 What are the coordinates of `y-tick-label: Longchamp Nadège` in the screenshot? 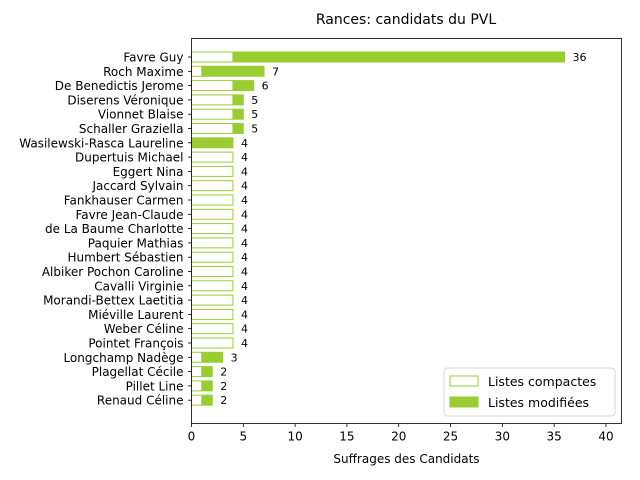 It's located at (123, 358).